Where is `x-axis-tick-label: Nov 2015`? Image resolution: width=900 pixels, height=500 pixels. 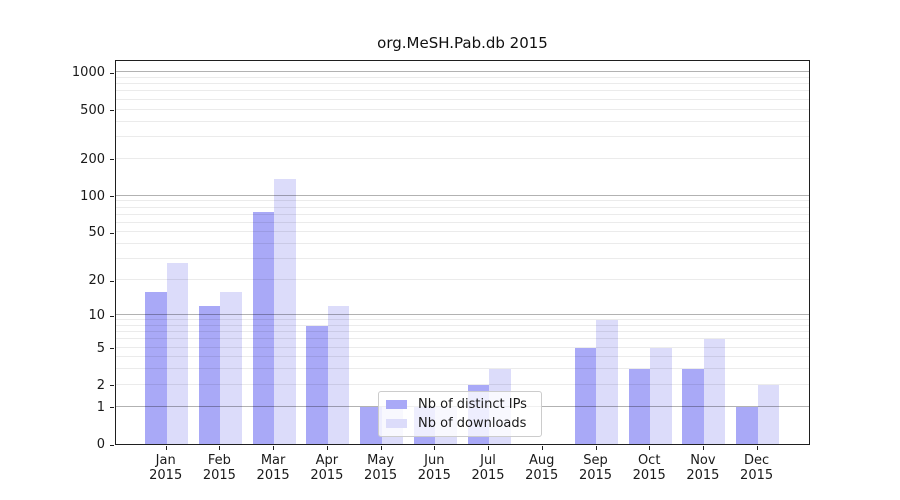
x-axis-tick-label: Nov 2015 is located at coordinates (703, 468).